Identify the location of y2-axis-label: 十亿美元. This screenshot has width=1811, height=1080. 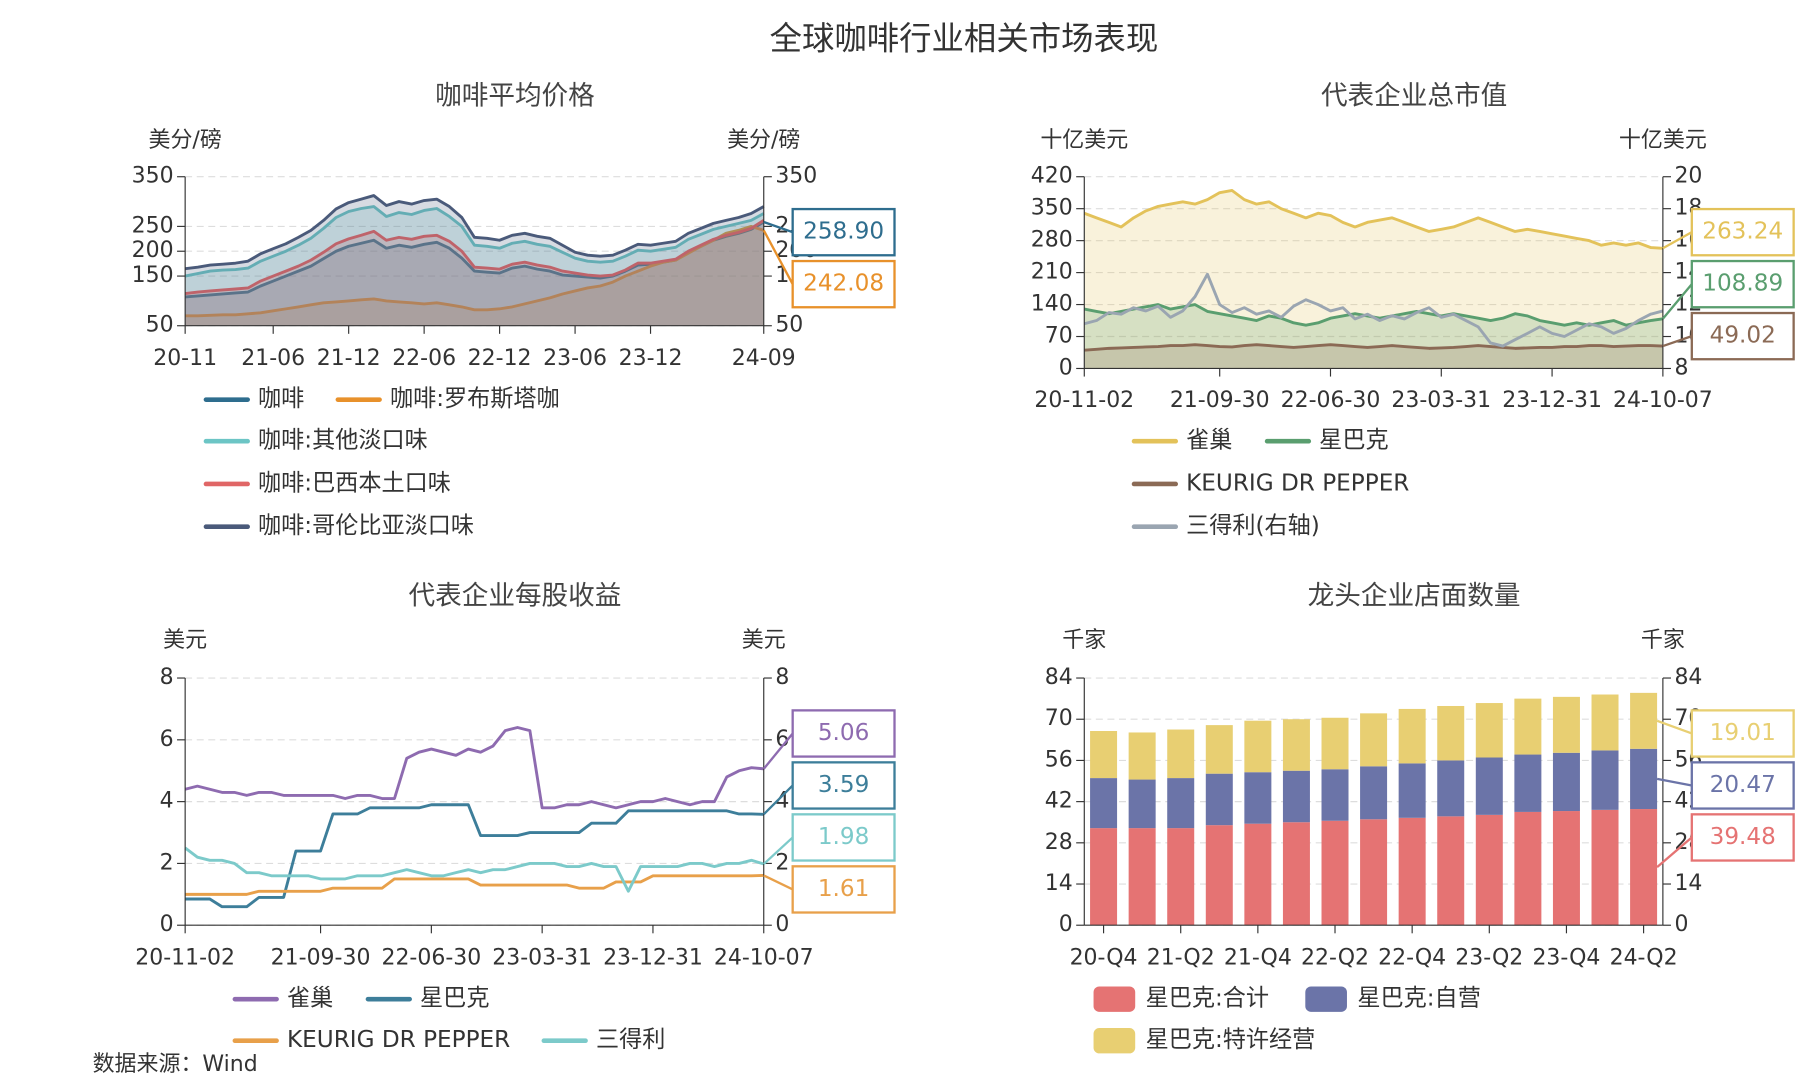
(1663, 140).